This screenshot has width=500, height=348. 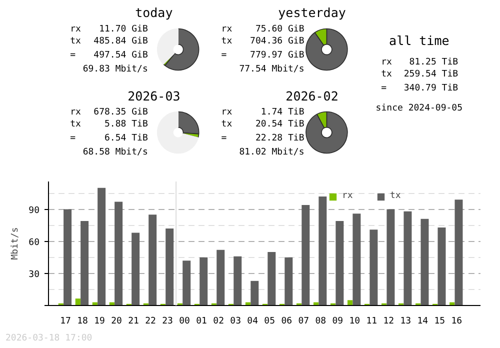 I want to click on x-tick-label: 06, so click(x=286, y=321).